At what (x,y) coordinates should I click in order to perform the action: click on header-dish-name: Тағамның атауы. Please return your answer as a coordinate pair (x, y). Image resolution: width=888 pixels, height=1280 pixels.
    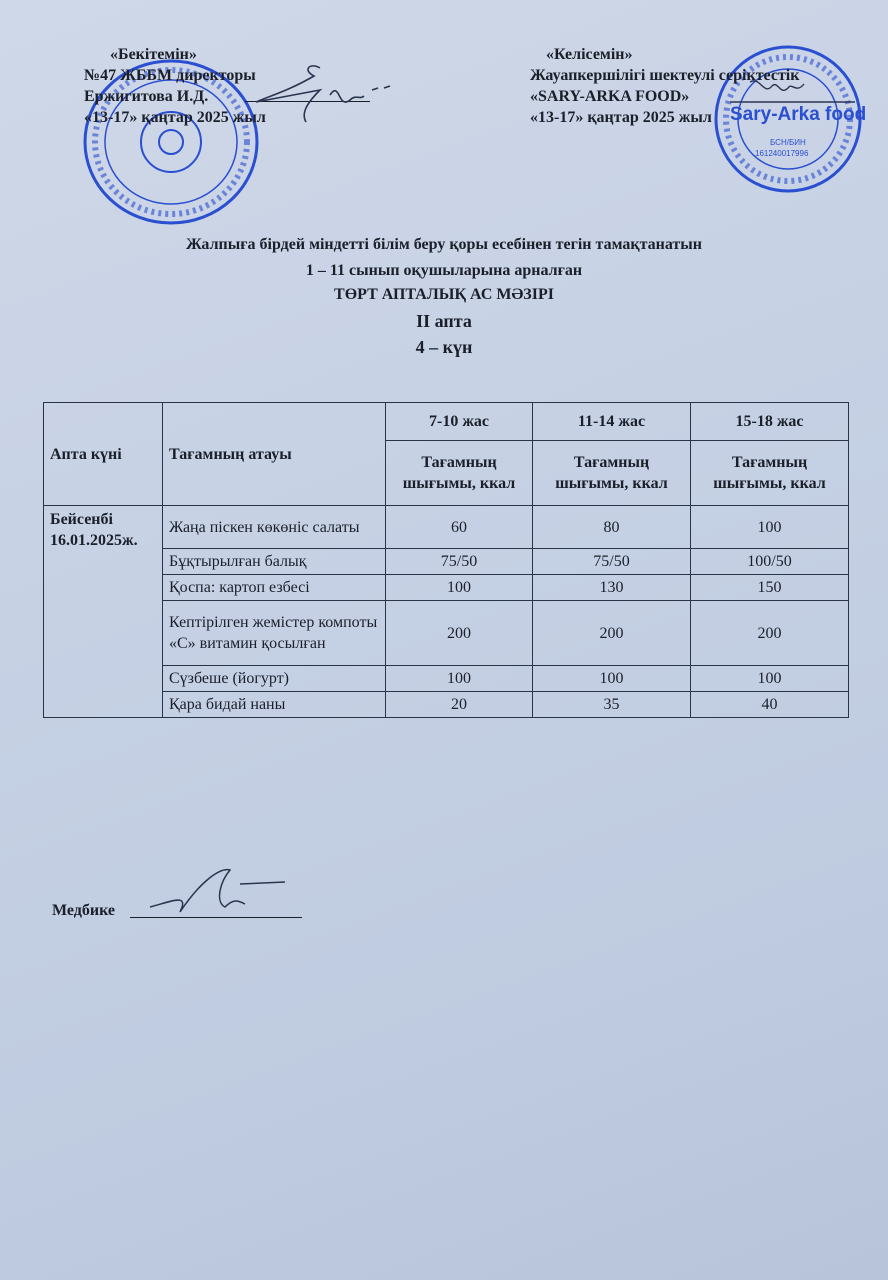
    Looking at the image, I should click on (274, 454).